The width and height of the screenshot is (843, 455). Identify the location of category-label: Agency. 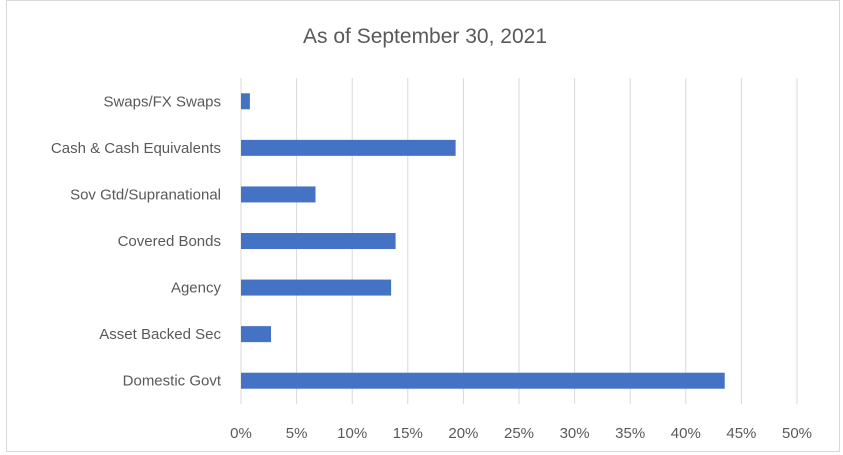
(196, 288).